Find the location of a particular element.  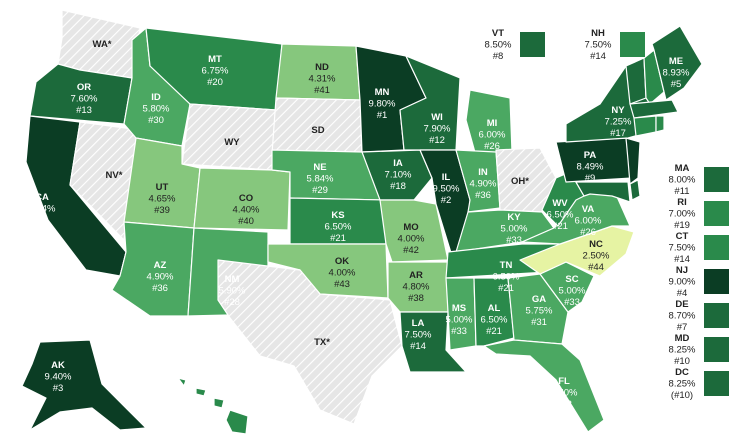

state-abbr: AZ is located at coordinates (160, 265).